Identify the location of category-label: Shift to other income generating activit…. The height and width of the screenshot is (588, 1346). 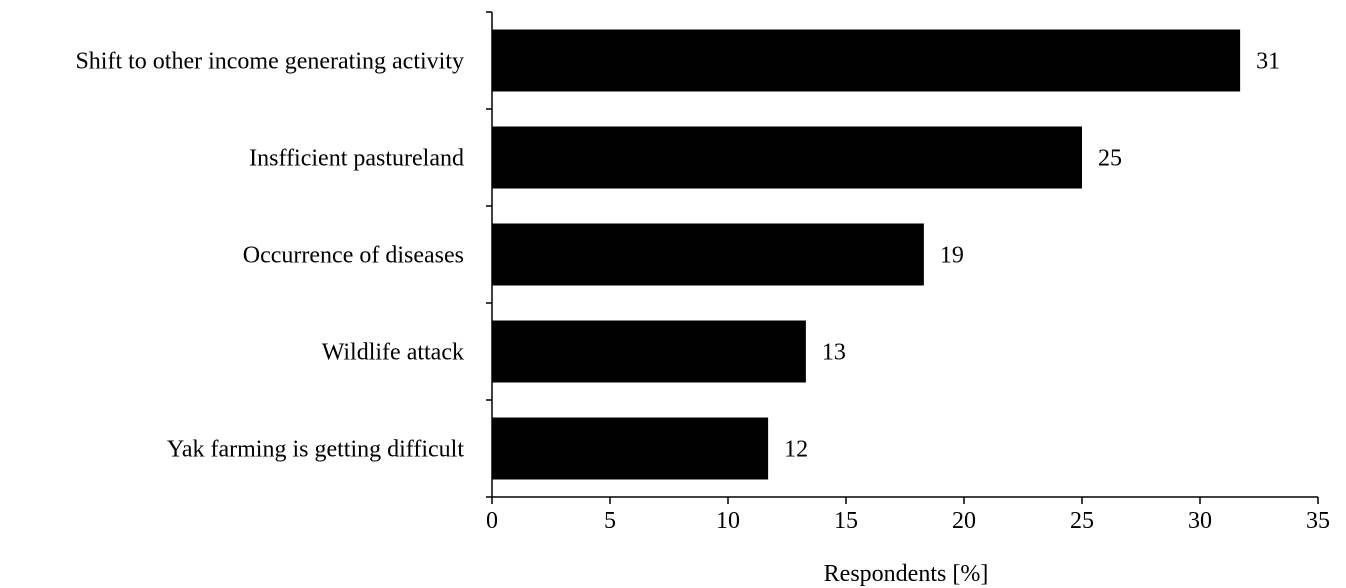
(269, 62).